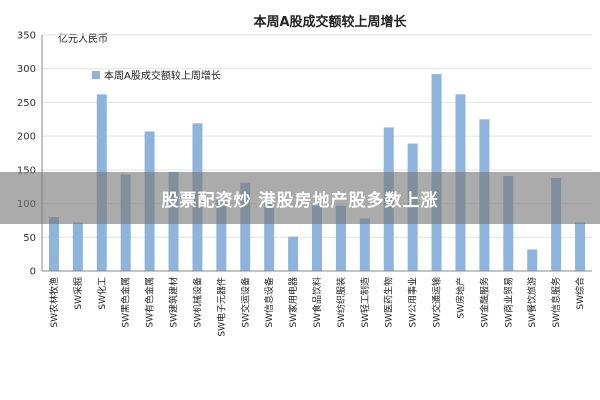 Image resolution: width=600 pixels, height=400 pixels. What do you see at coordinates (126, 302) in the screenshot?
I see `x-tick-label: SW黑色金属` at bounding box center [126, 302].